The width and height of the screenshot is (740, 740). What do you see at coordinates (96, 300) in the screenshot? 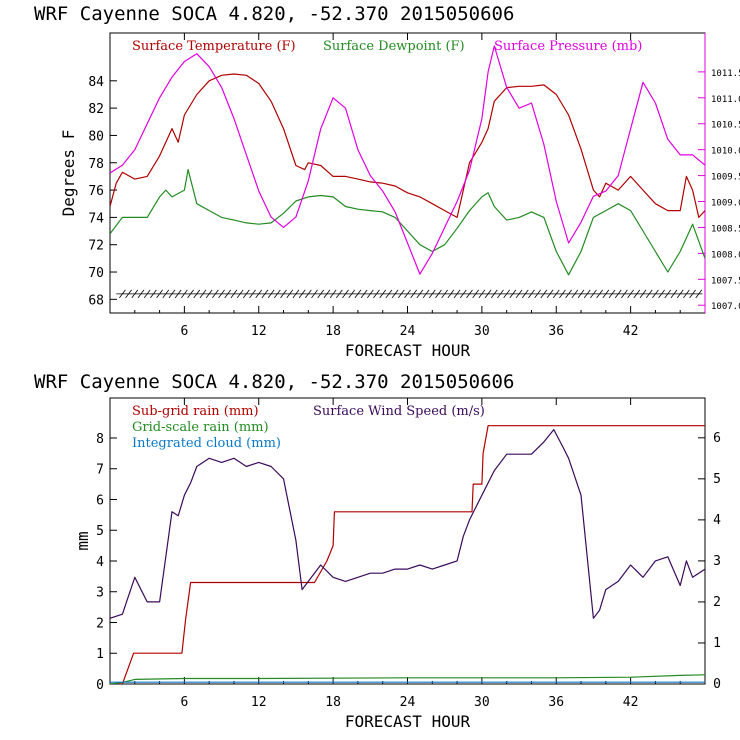
I see `y-tick-label: 68` at bounding box center [96, 300].